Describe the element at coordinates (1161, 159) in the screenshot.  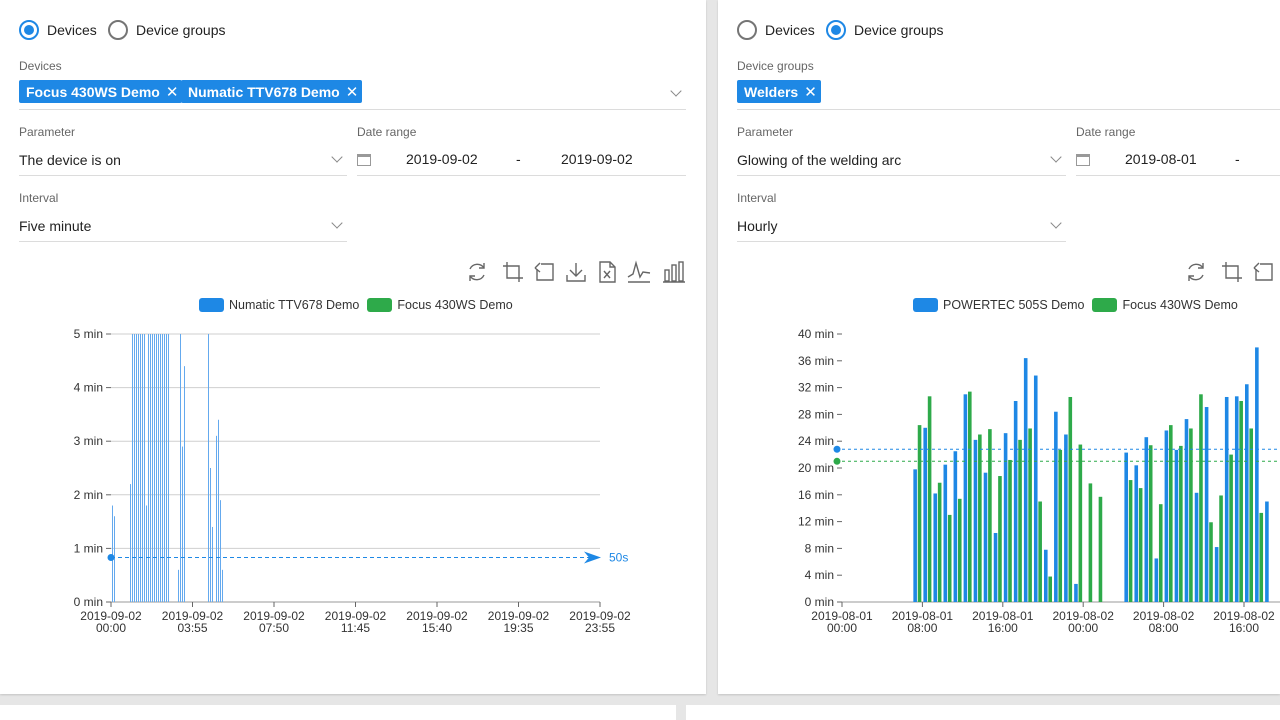
I see `date-from: 2019-08-01` at that location.